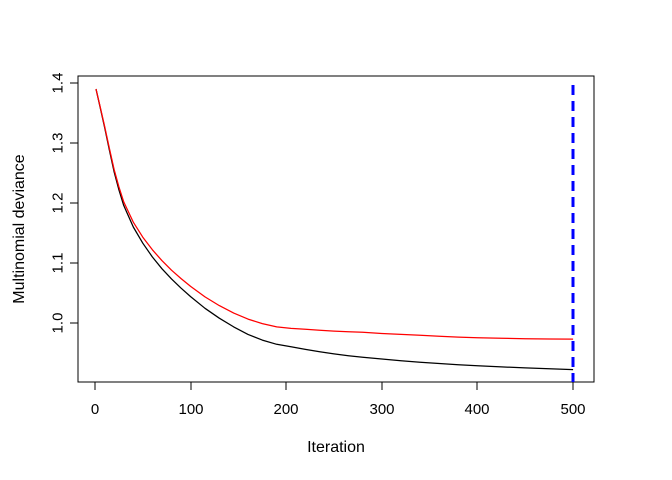 The width and height of the screenshot is (672, 480). Describe the element at coordinates (57, 323) in the screenshot. I see `y-tick-label: 1.0` at that location.